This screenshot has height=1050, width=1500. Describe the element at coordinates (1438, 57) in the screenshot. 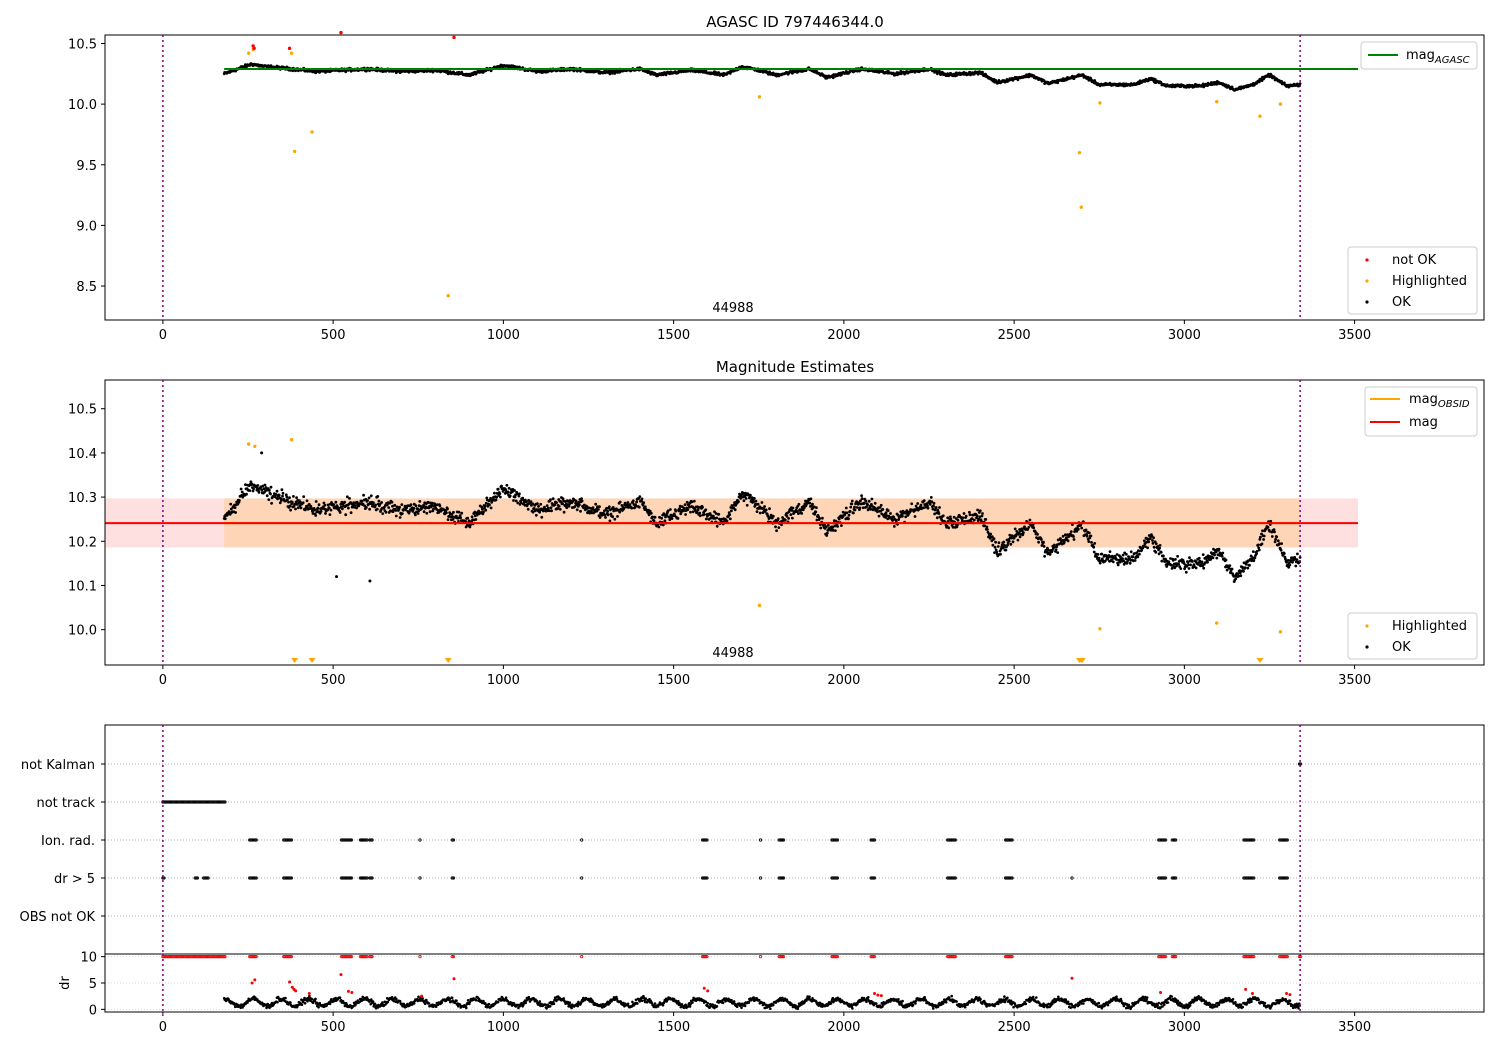

I see `agasc-legend-mag: magAGASC` at that location.